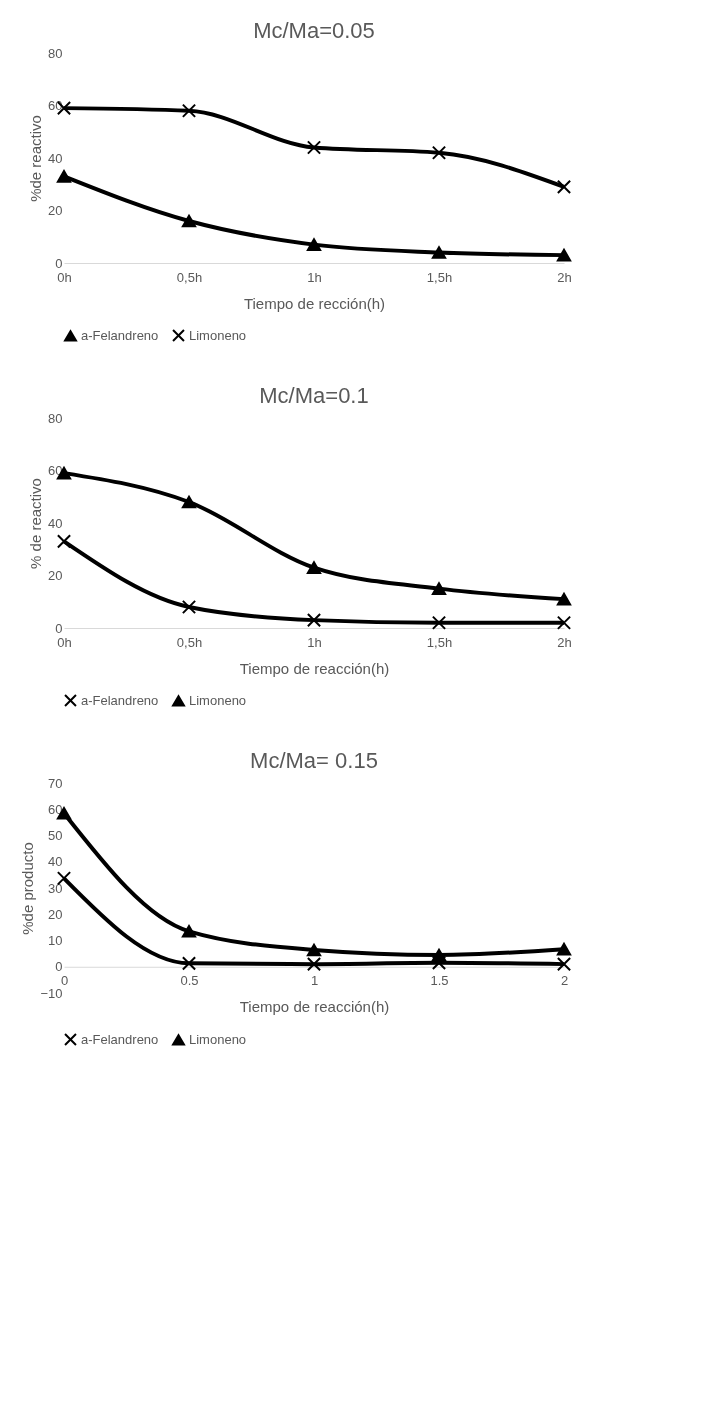 The image size is (703, 1416). I want to click on x-tick-label: 1.5, so click(439, 981).